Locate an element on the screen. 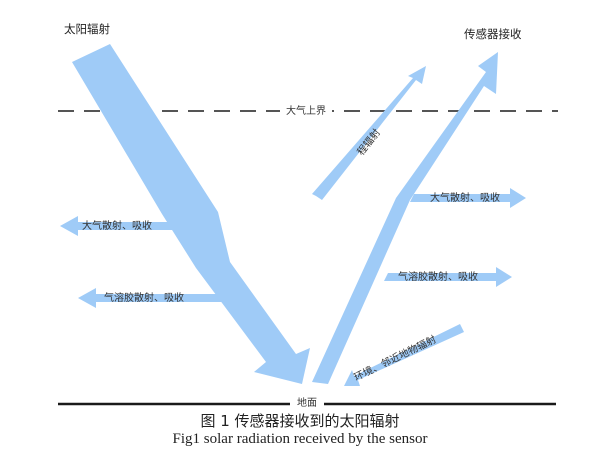 This screenshot has width=600, height=458. atm-scatter-right-label: 大气散射、吸收 is located at coordinates (465, 197).